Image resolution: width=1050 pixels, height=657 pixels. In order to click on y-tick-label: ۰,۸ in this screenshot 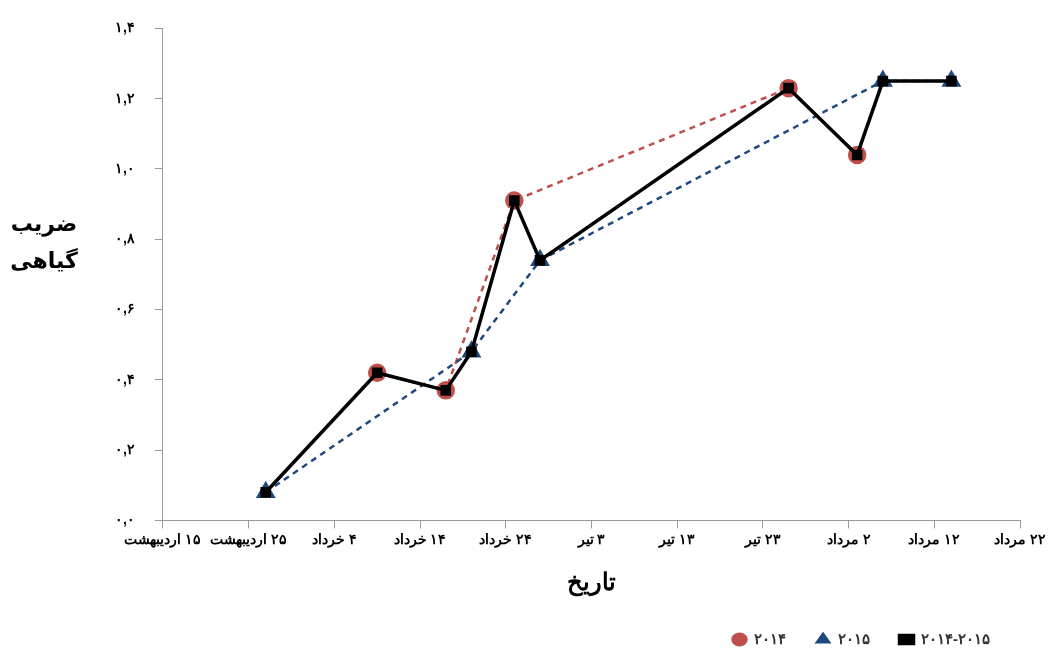, I will do `click(125, 238)`.